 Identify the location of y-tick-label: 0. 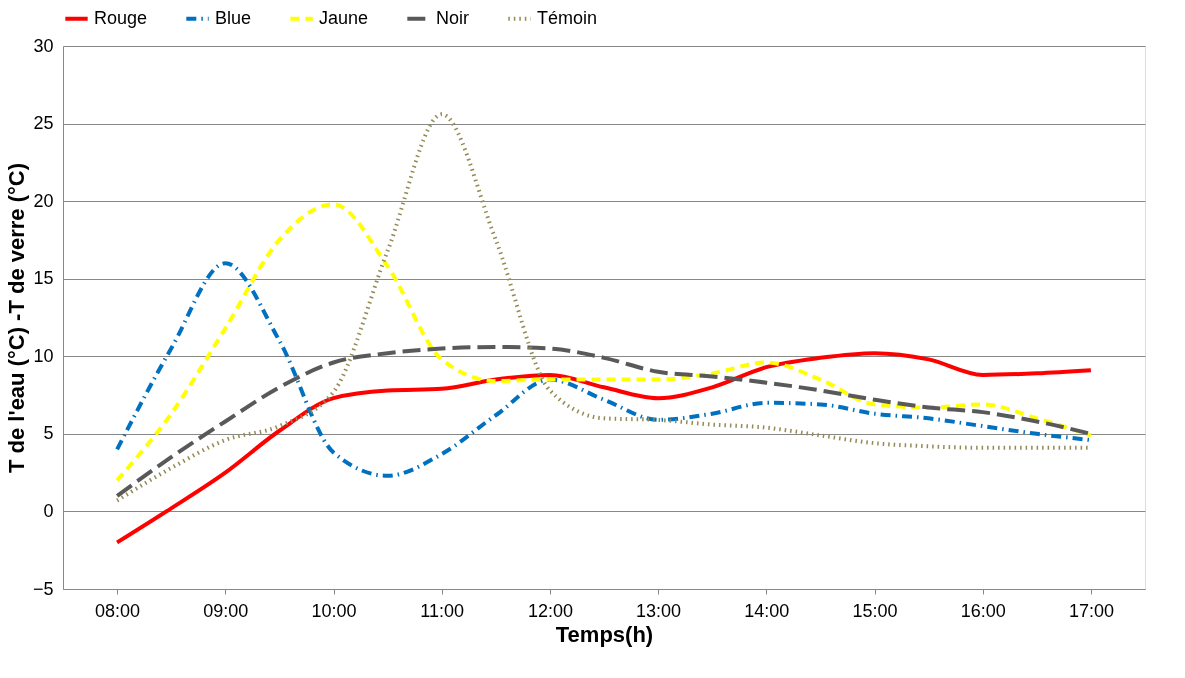
(48, 510).